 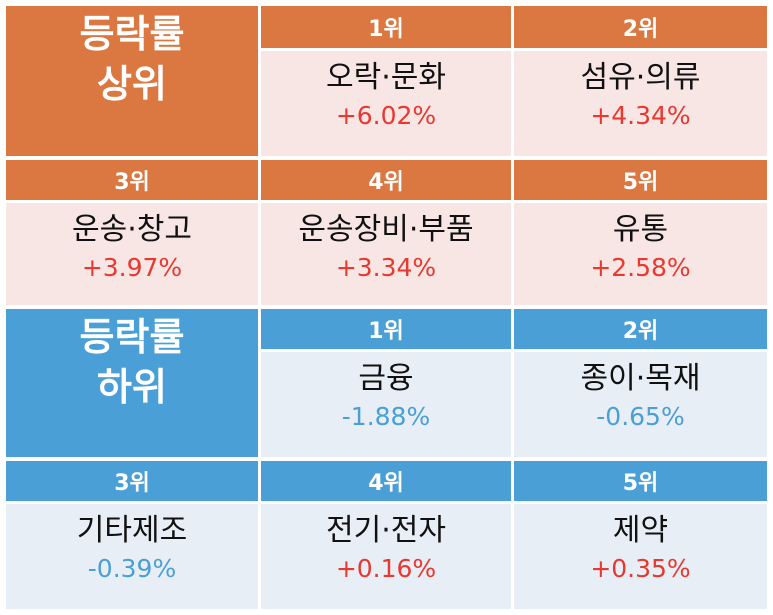 I want to click on bottom-rank-2-cell: 종이·목재 -0.65%, so click(x=640, y=404).